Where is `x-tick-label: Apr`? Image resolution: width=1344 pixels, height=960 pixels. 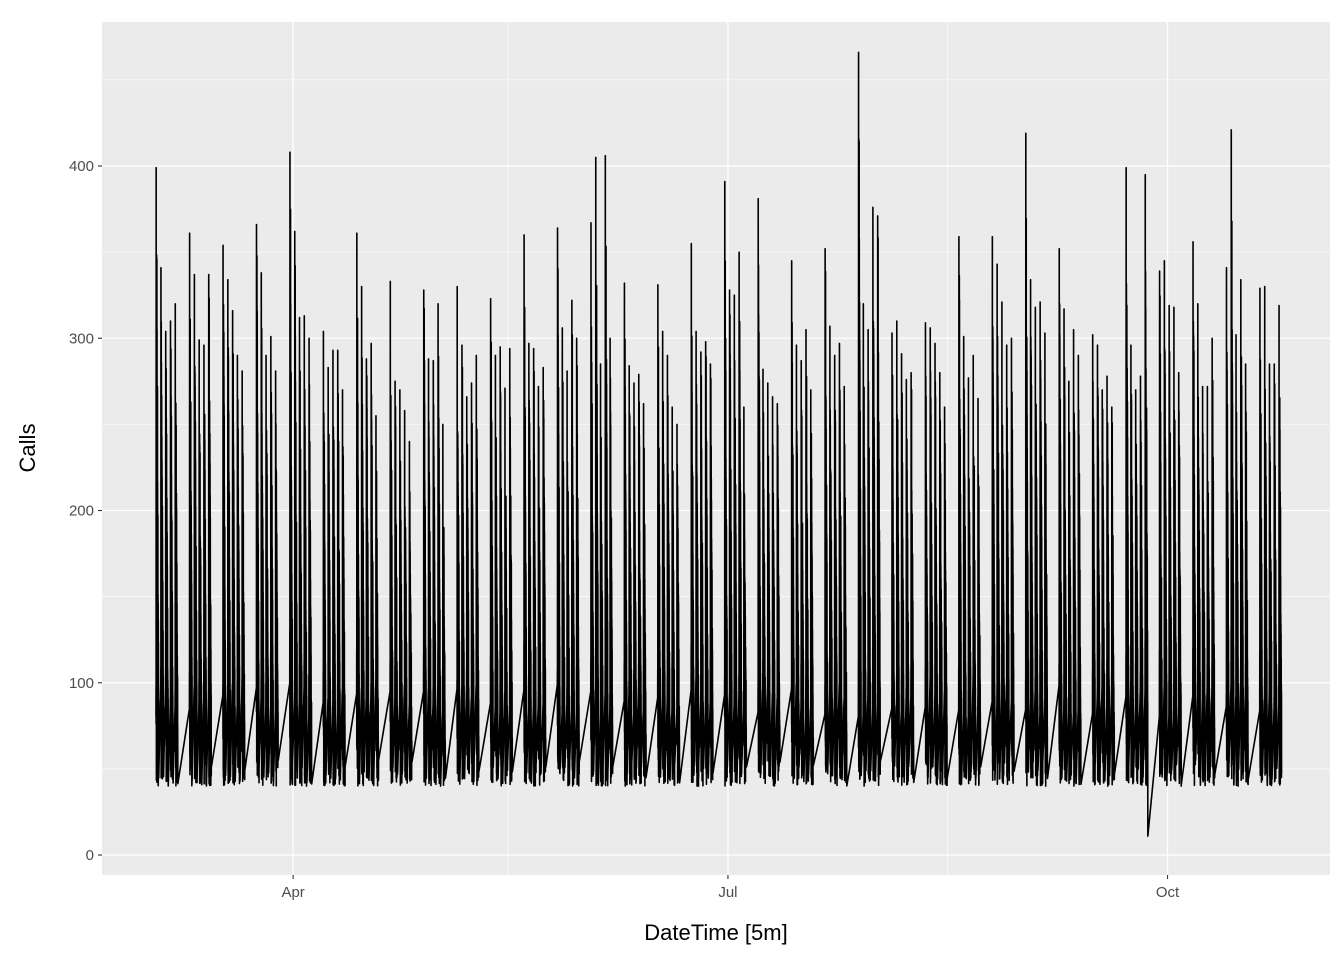
x-tick-label: Apr is located at coordinates (292, 892).